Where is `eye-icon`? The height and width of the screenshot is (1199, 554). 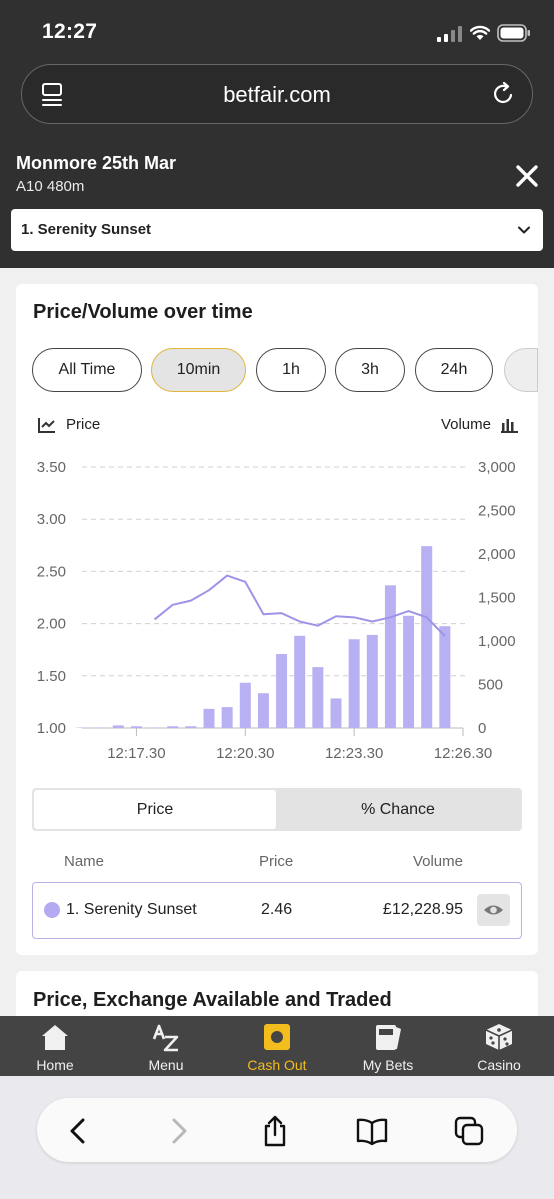
eye-icon is located at coordinates (493, 910).